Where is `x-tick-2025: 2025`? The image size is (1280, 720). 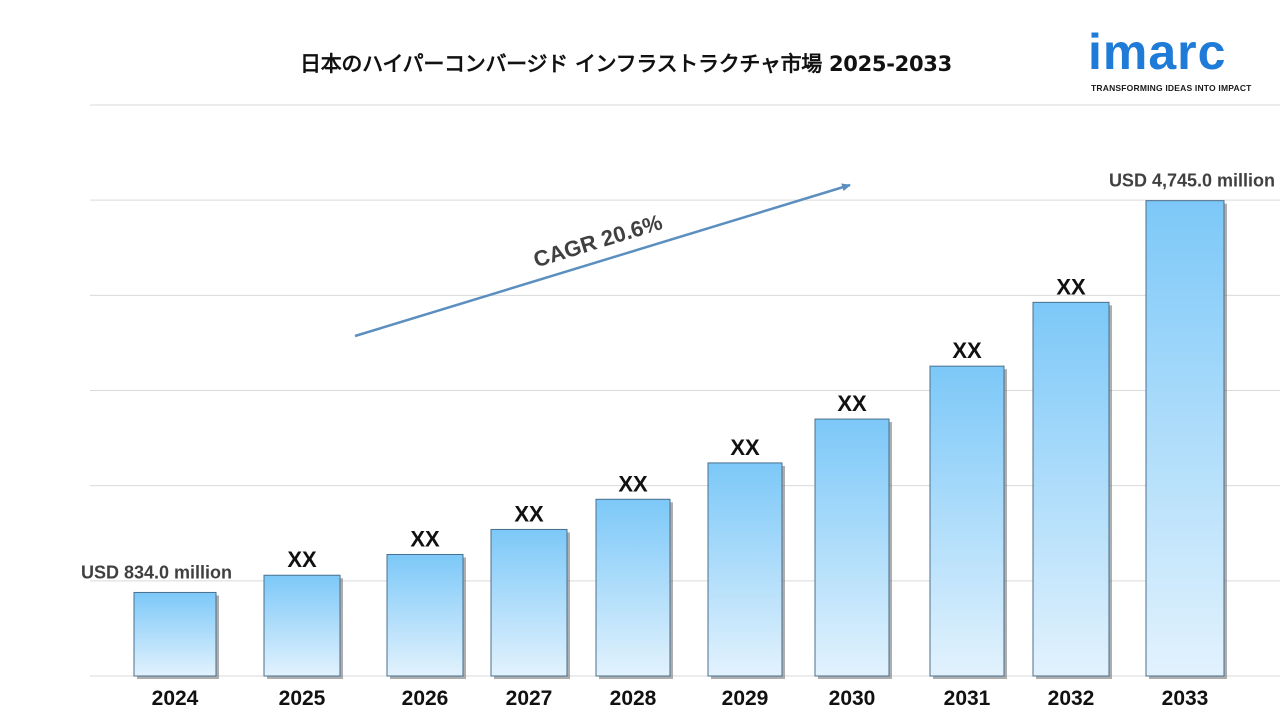
x-tick-2025: 2025 is located at coordinates (302, 698).